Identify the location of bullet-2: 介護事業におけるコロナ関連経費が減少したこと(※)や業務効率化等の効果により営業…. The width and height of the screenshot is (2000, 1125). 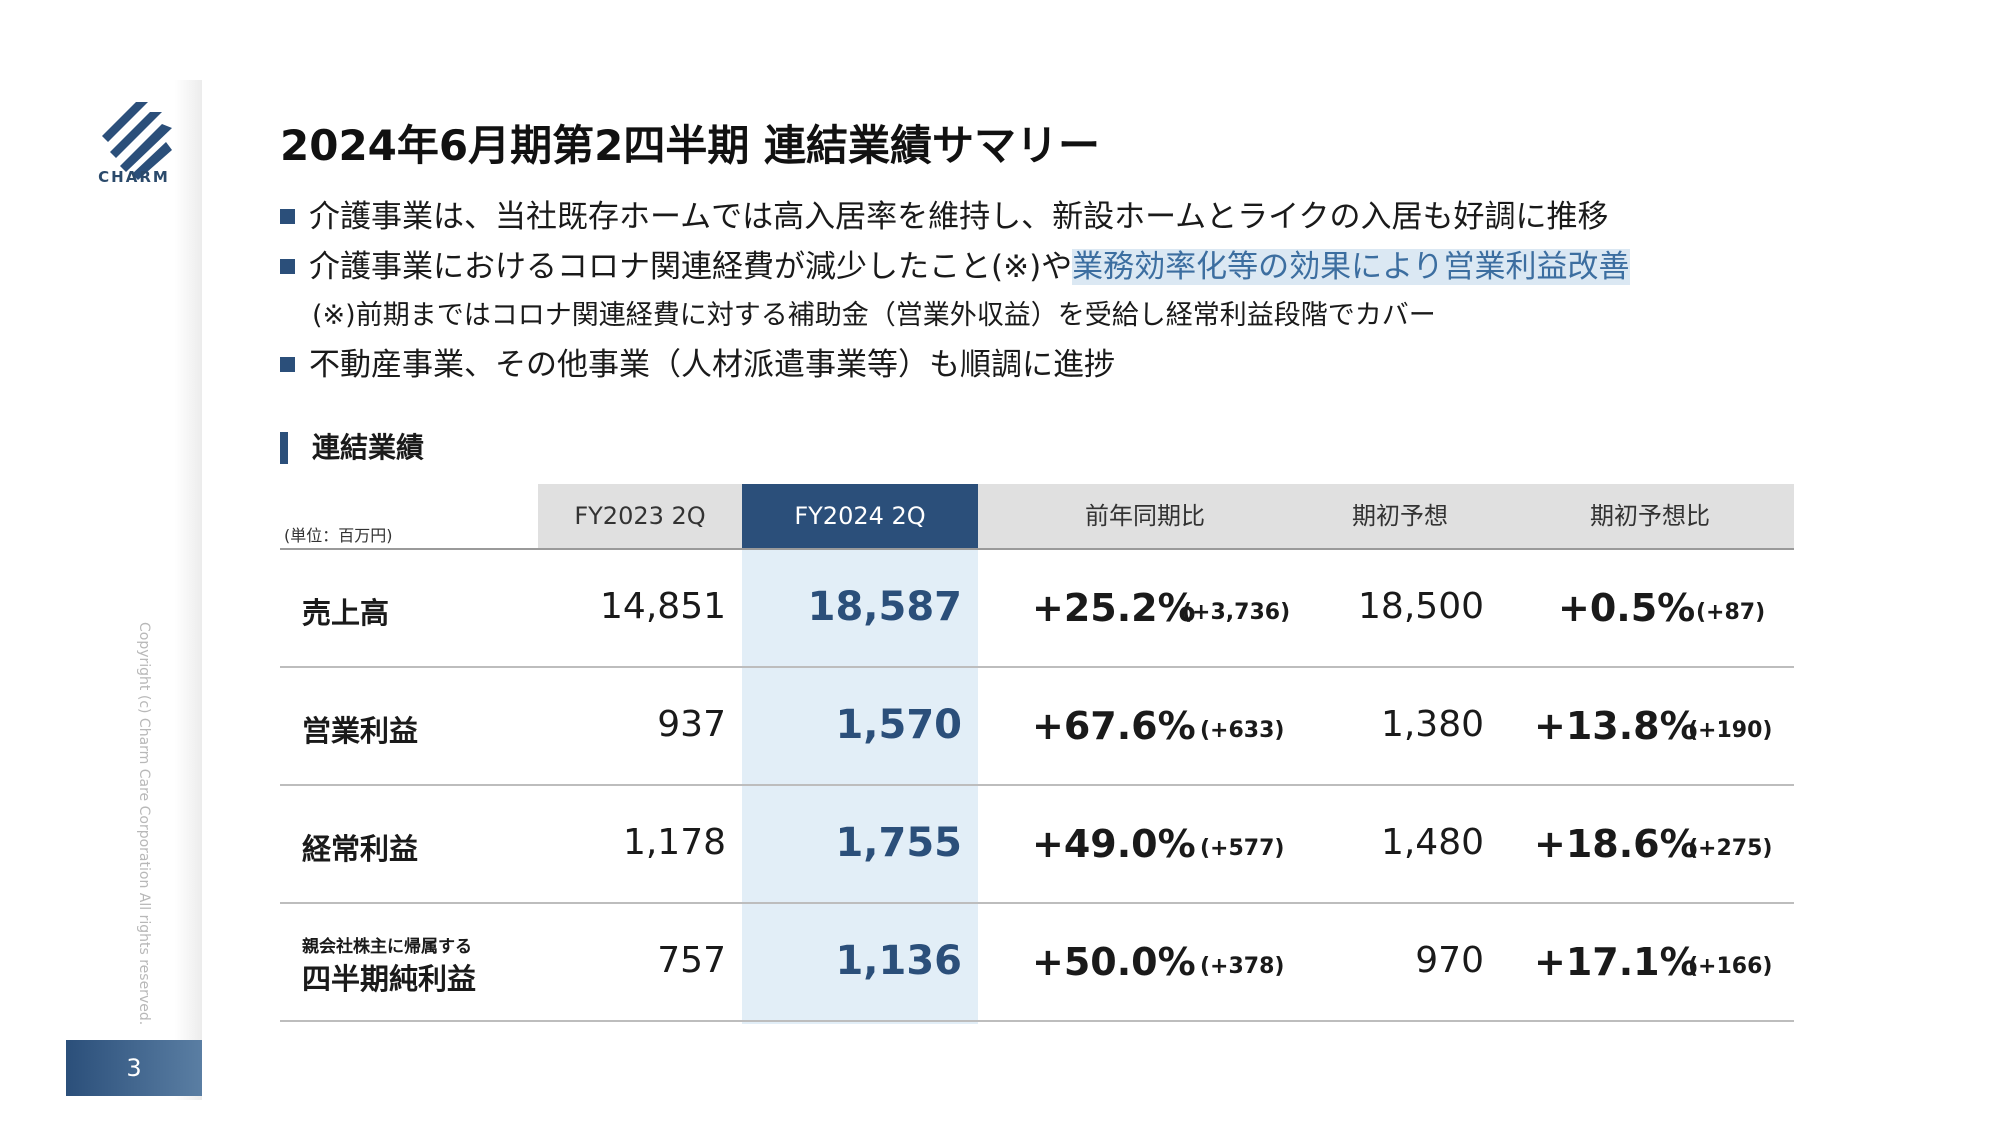
(955, 267).